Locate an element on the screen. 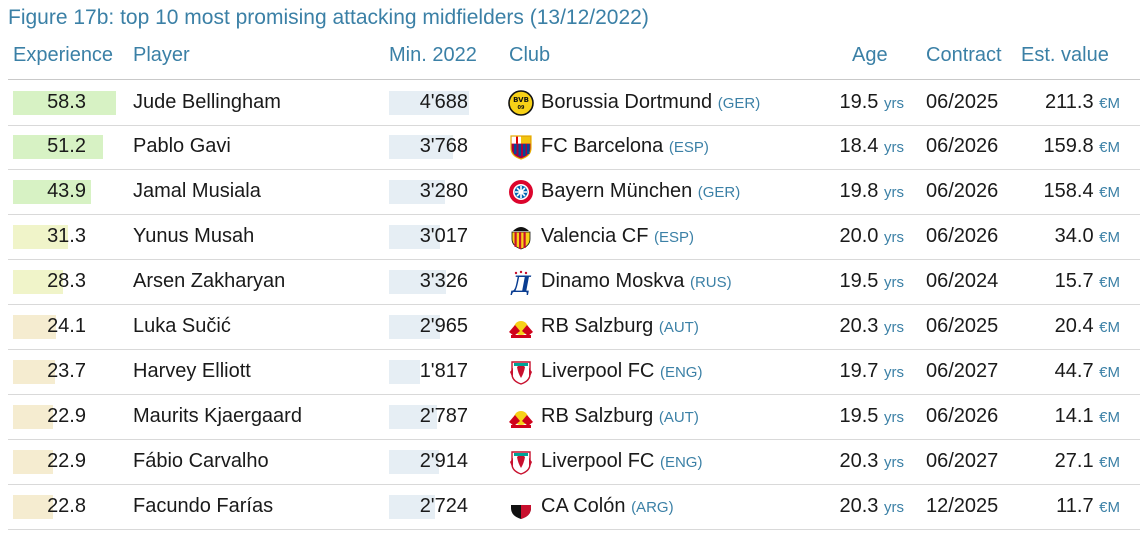 This screenshot has width=1142, height=548. experience-value: 28.3 is located at coordinates (66, 281).